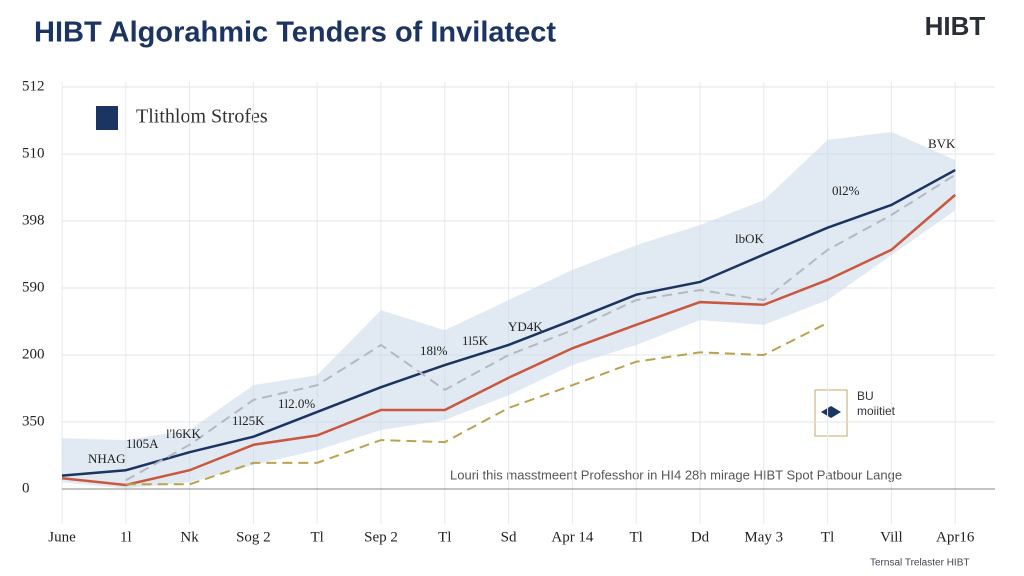 The image size is (1024, 576). I want to click on annotation: lbOK, so click(750, 238).